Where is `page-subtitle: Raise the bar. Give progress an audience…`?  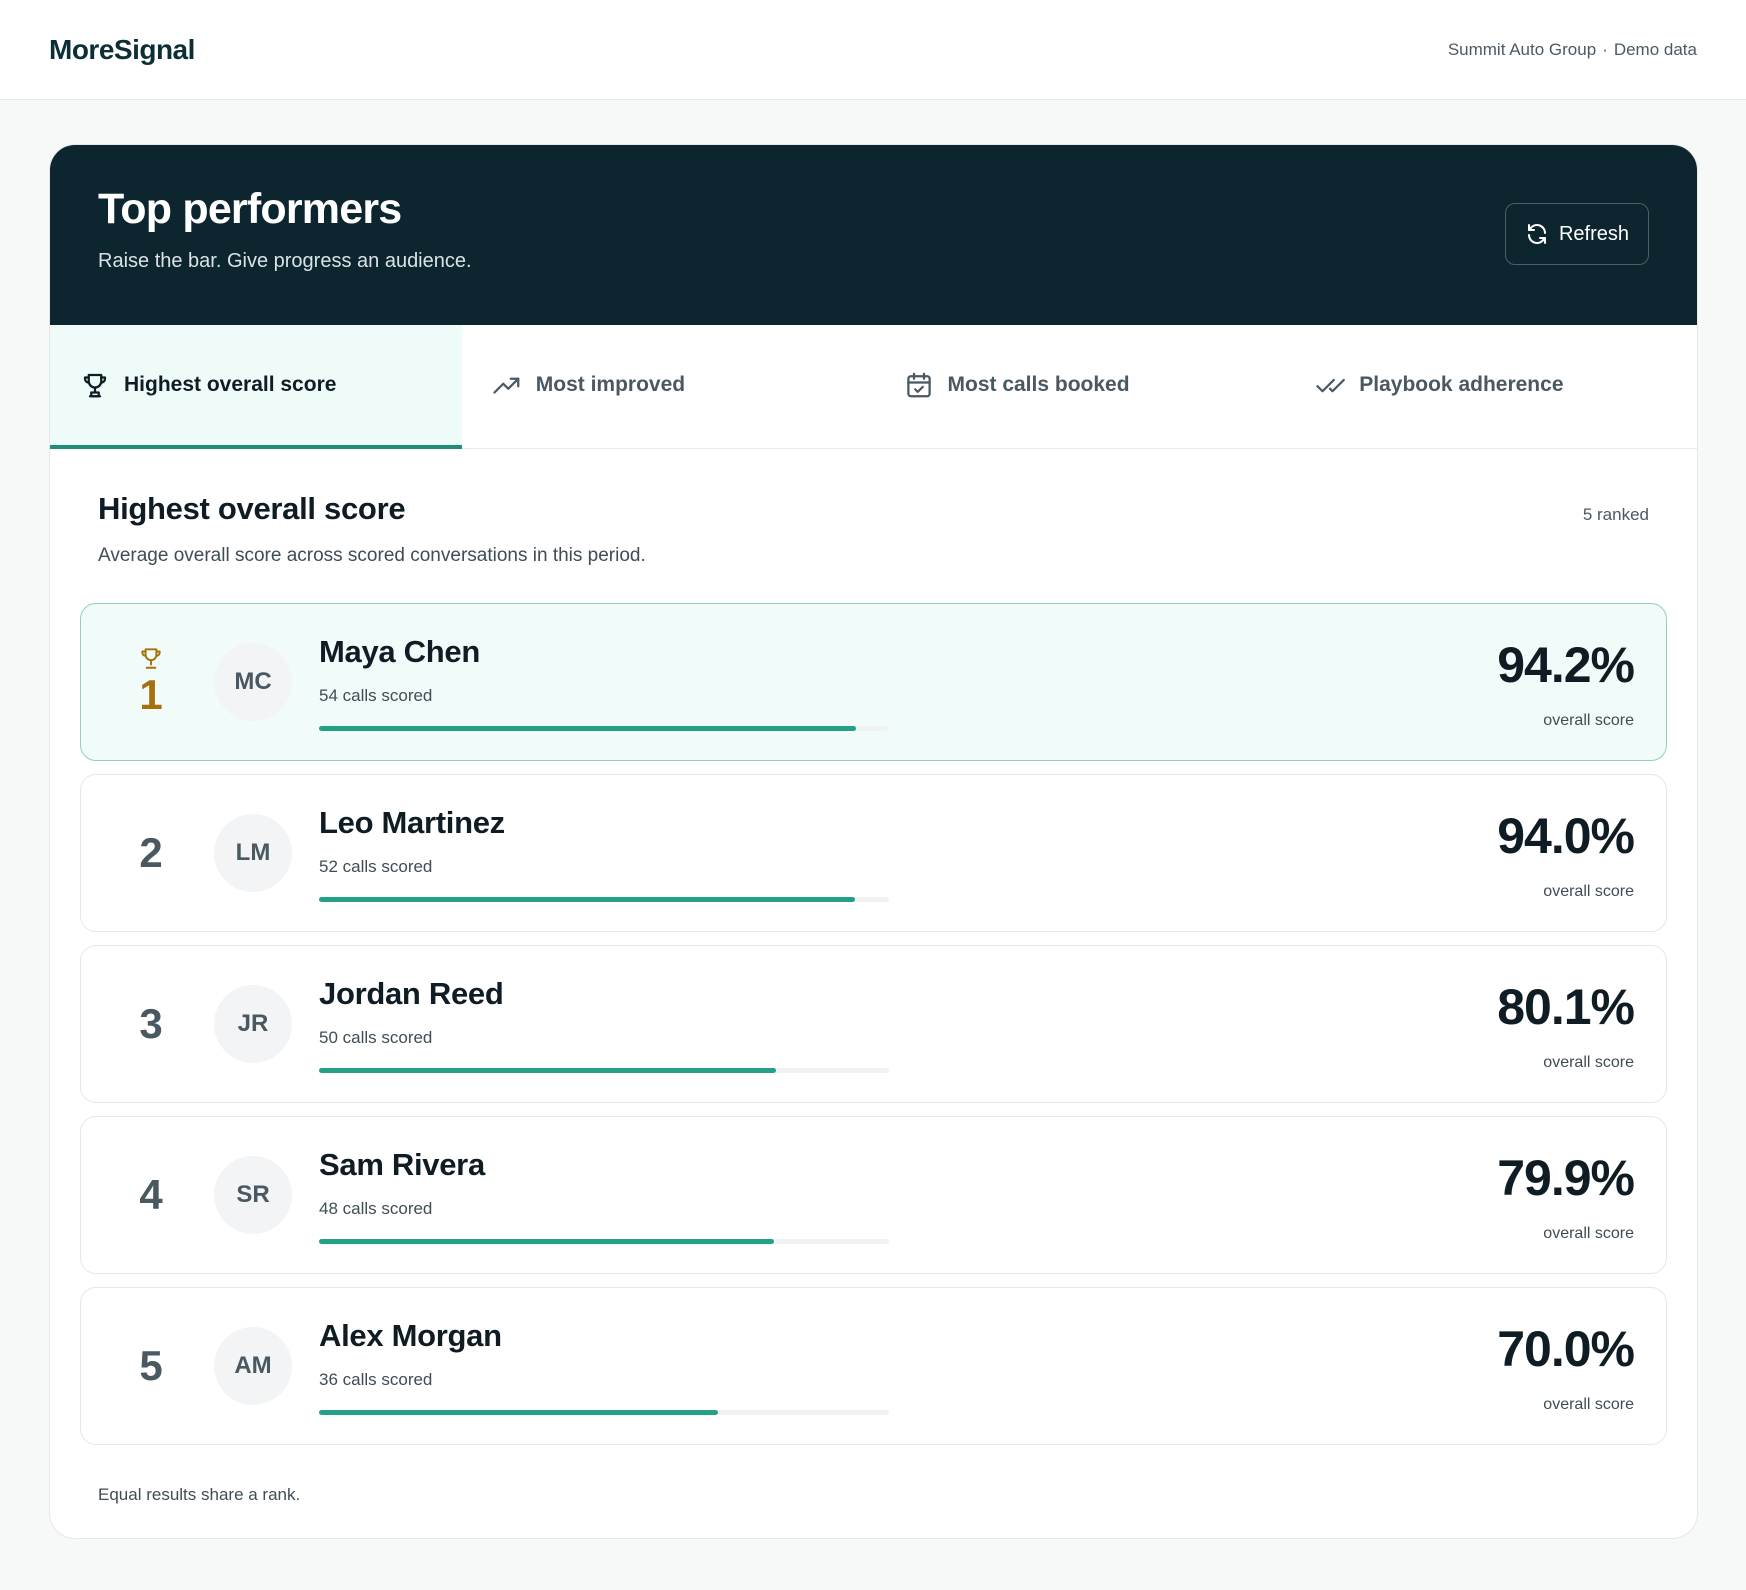
page-subtitle: Raise the bar. Give progress an audience… is located at coordinates (285, 261).